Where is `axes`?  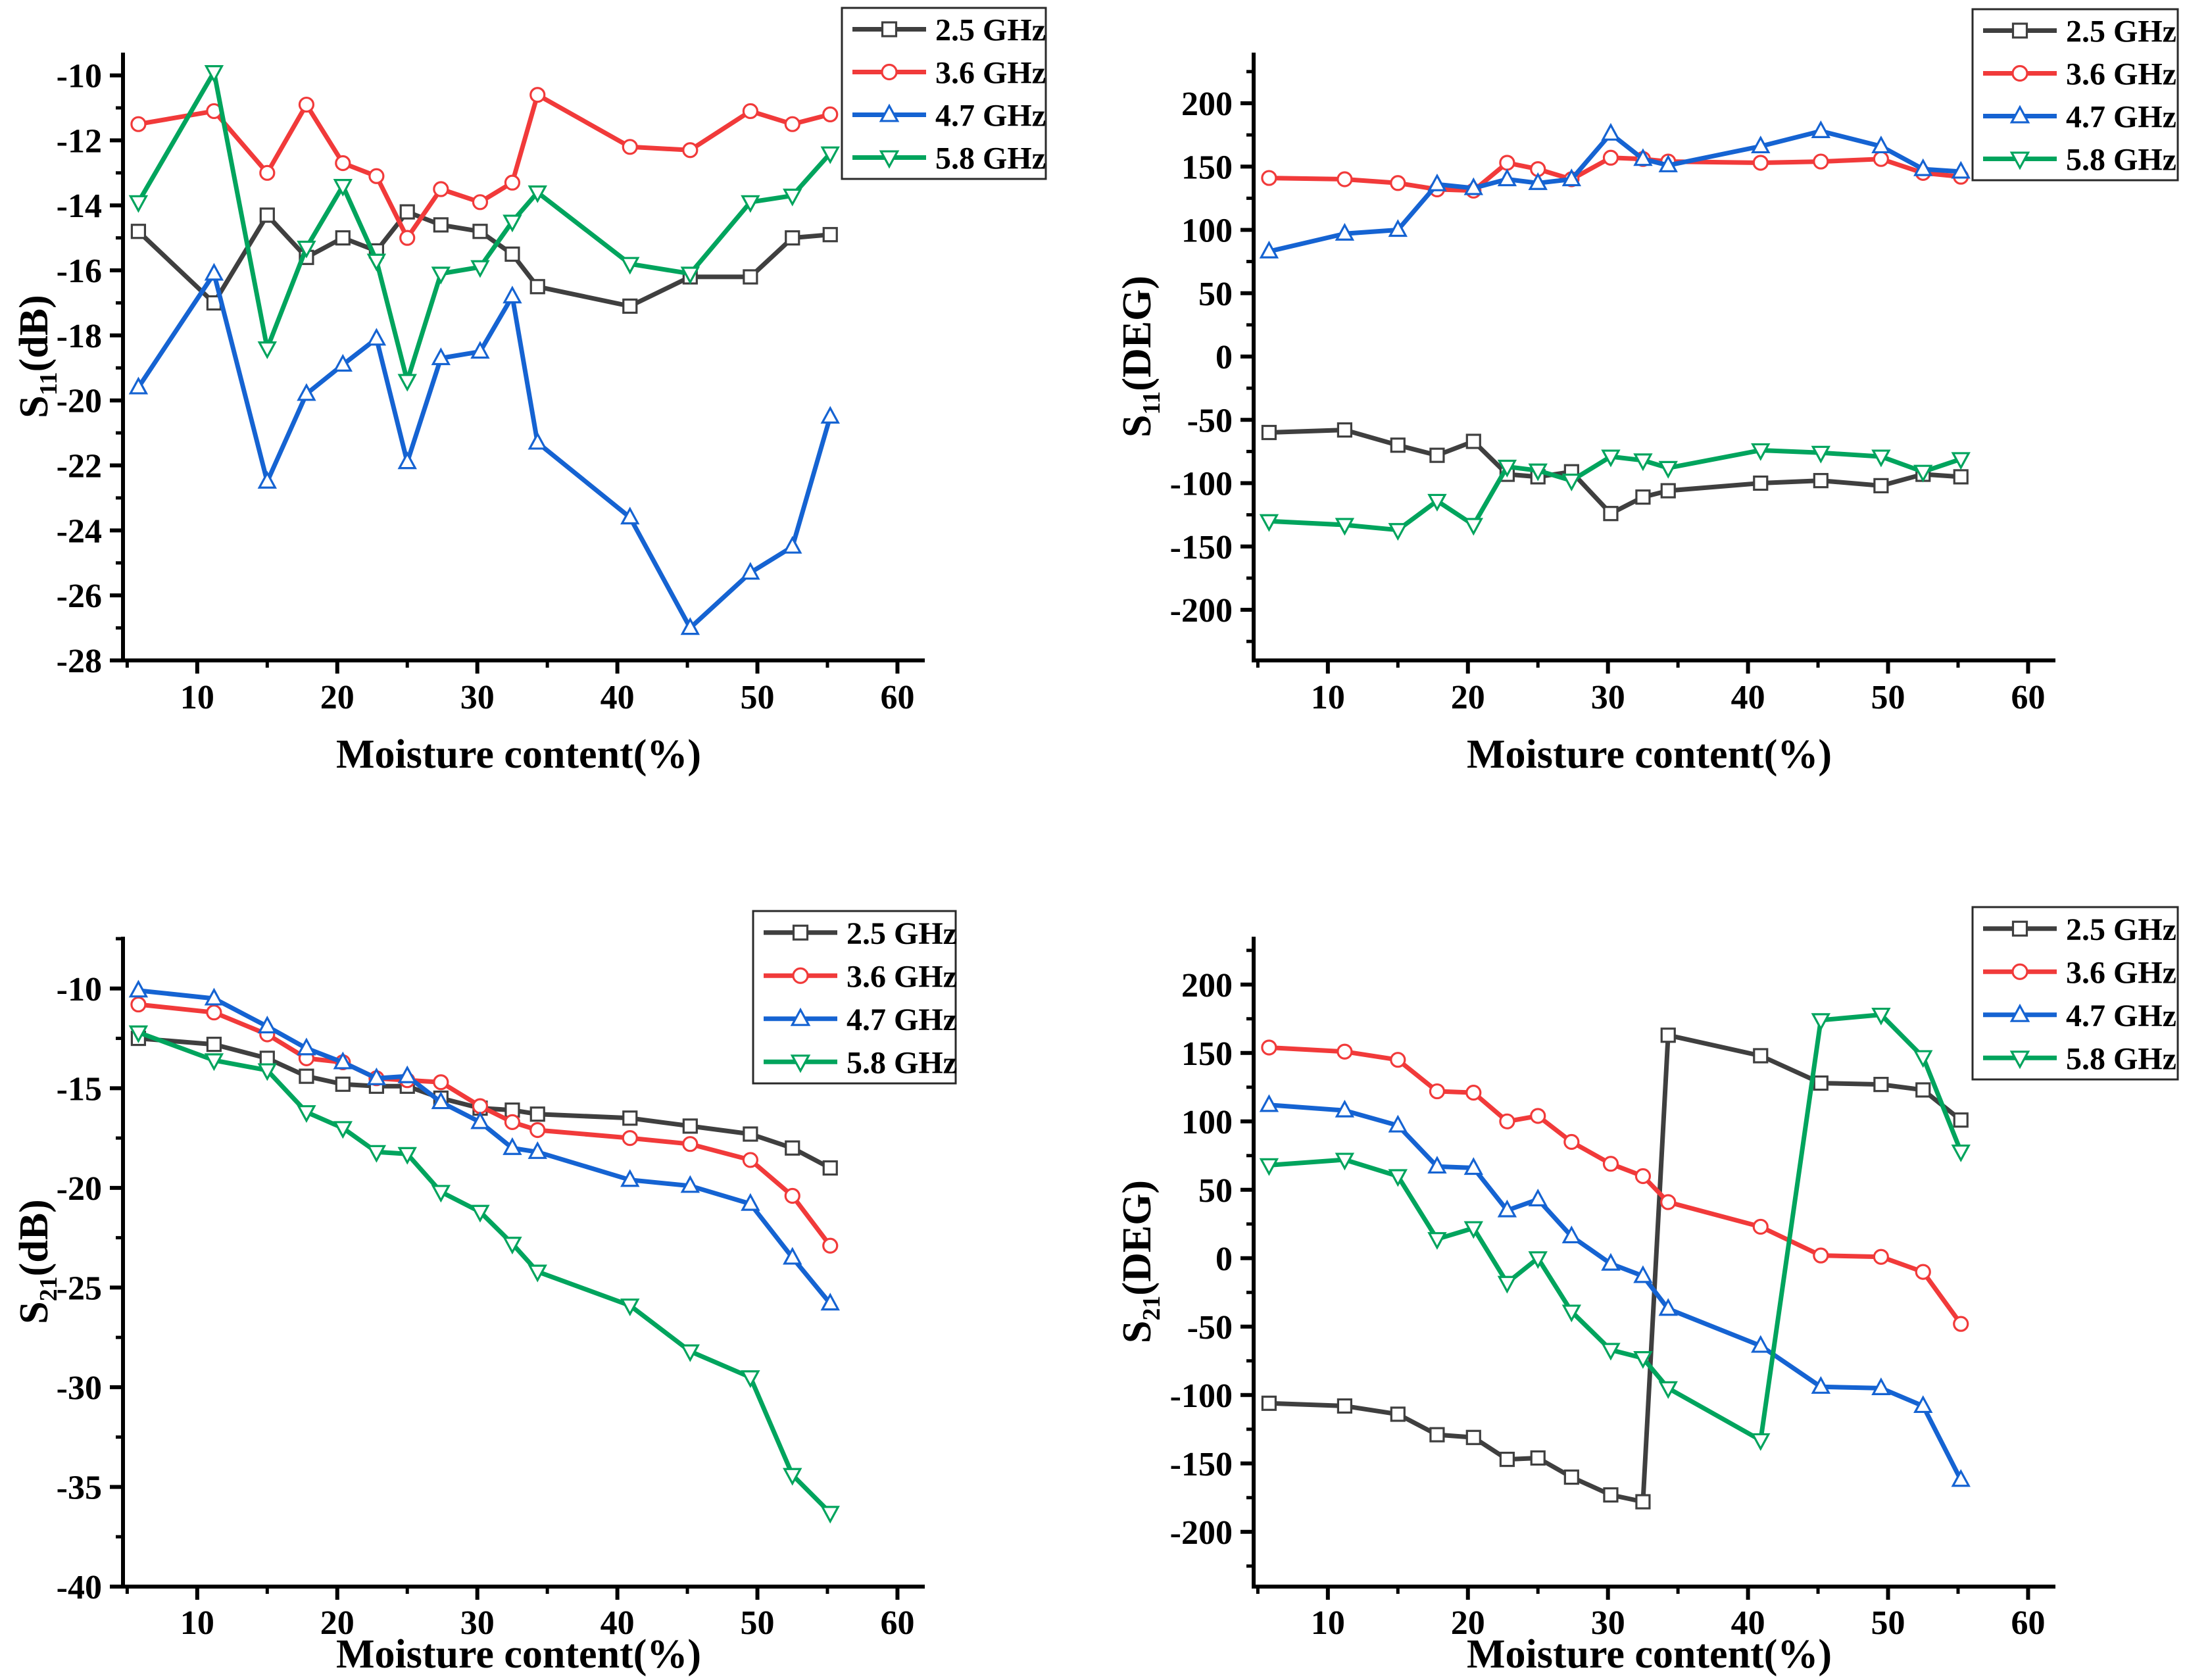 axes is located at coordinates (1653, 1263).